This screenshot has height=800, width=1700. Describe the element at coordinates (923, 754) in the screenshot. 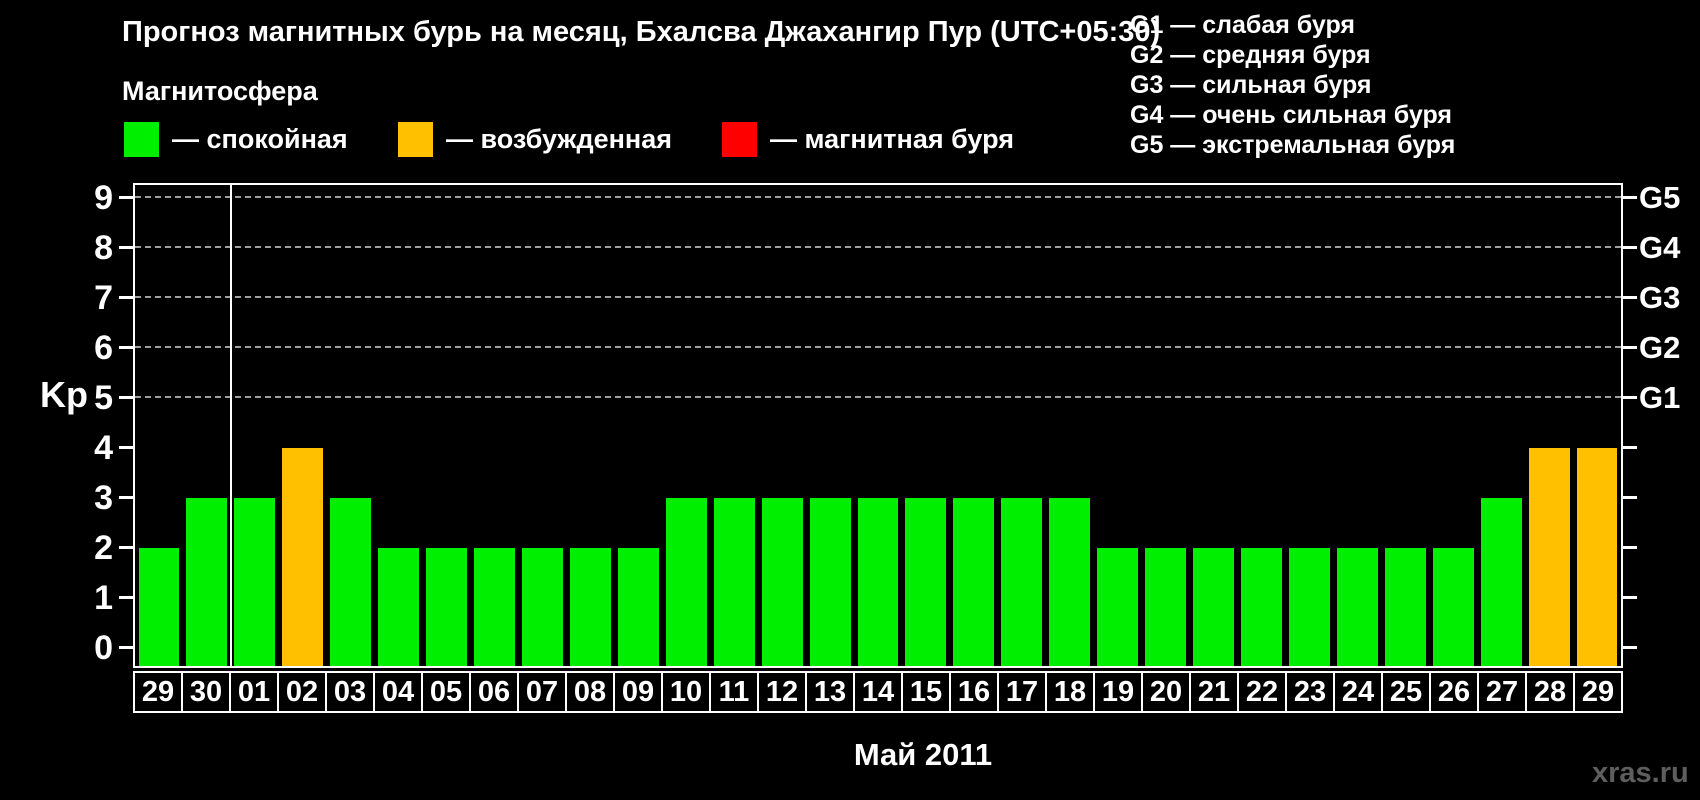

I see `x-axis-title: Май 2011` at that location.